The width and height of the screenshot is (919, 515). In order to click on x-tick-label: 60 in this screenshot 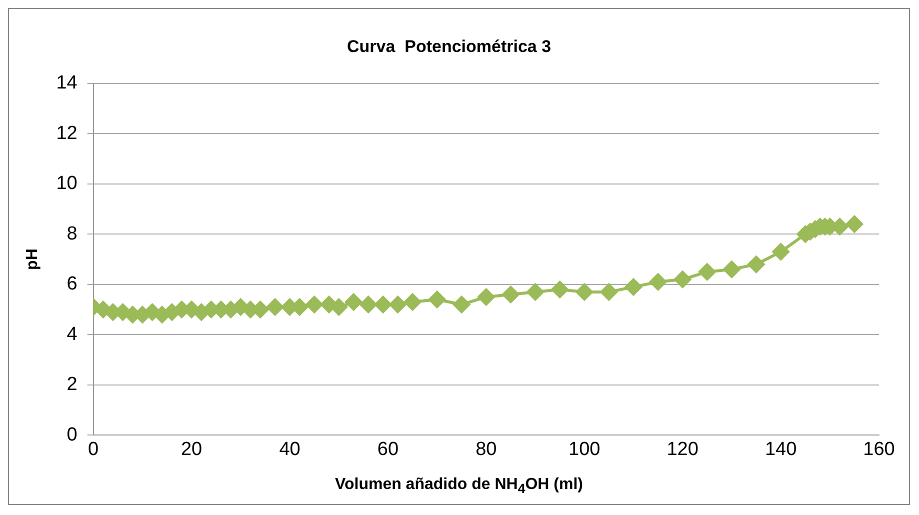, I will do `click(388, 449)`.